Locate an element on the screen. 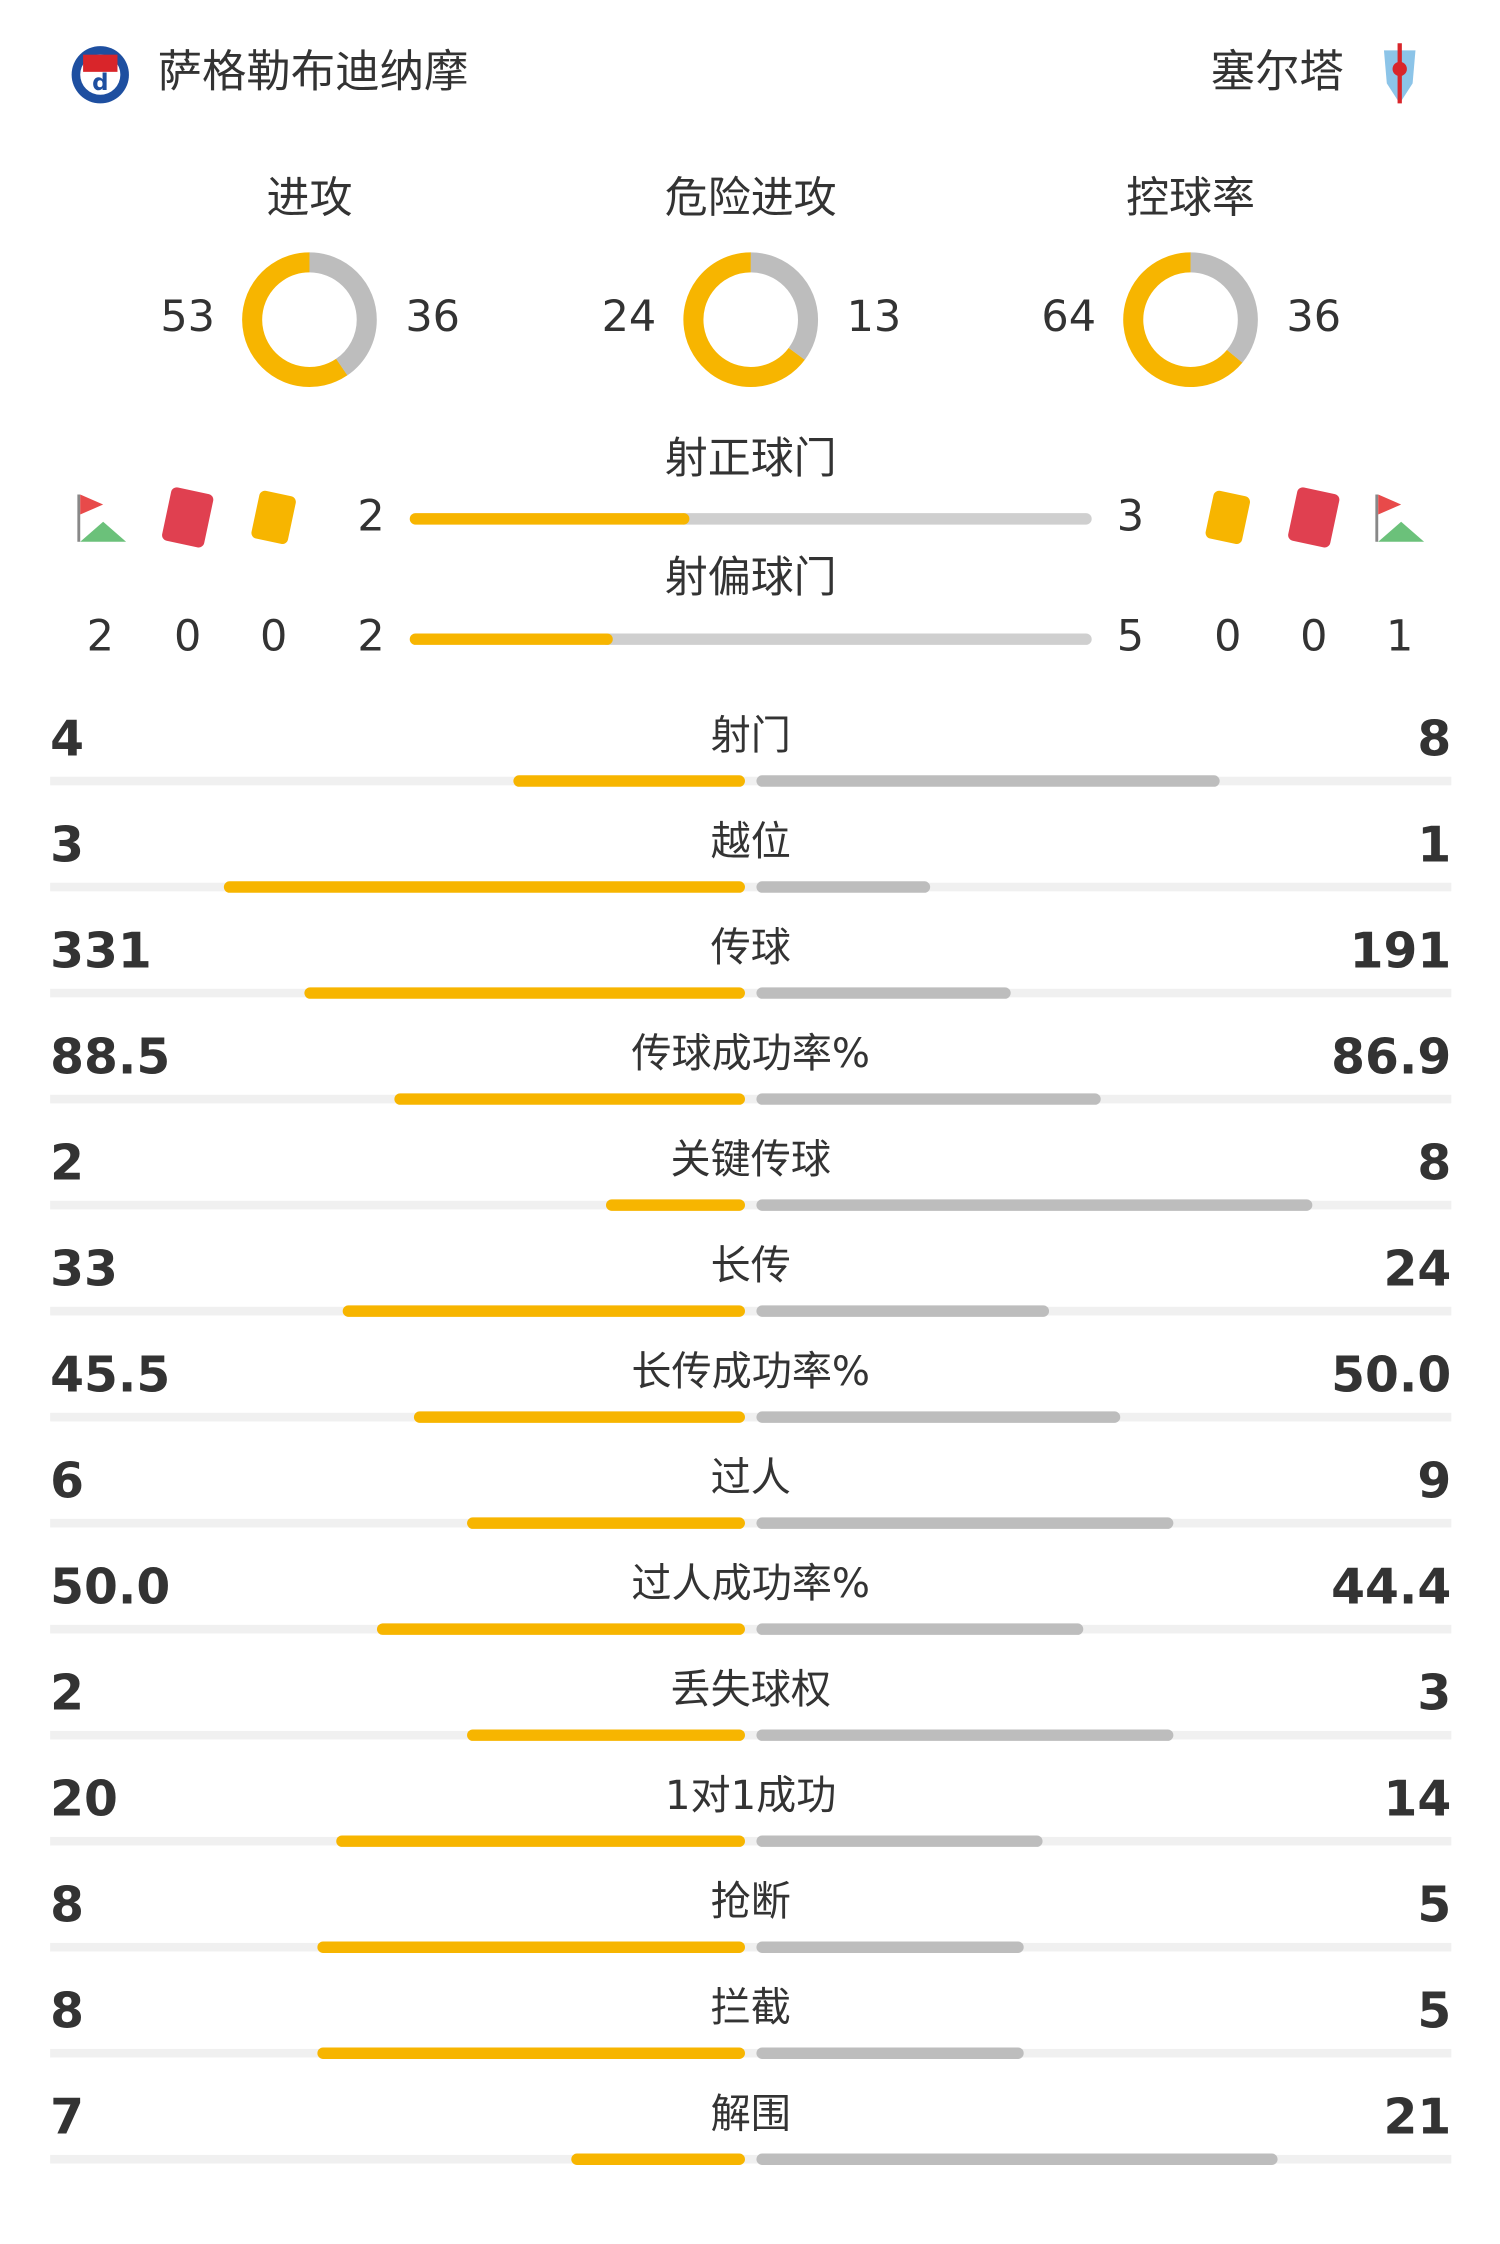  home-logo: d is located at coordinates (100, 75).